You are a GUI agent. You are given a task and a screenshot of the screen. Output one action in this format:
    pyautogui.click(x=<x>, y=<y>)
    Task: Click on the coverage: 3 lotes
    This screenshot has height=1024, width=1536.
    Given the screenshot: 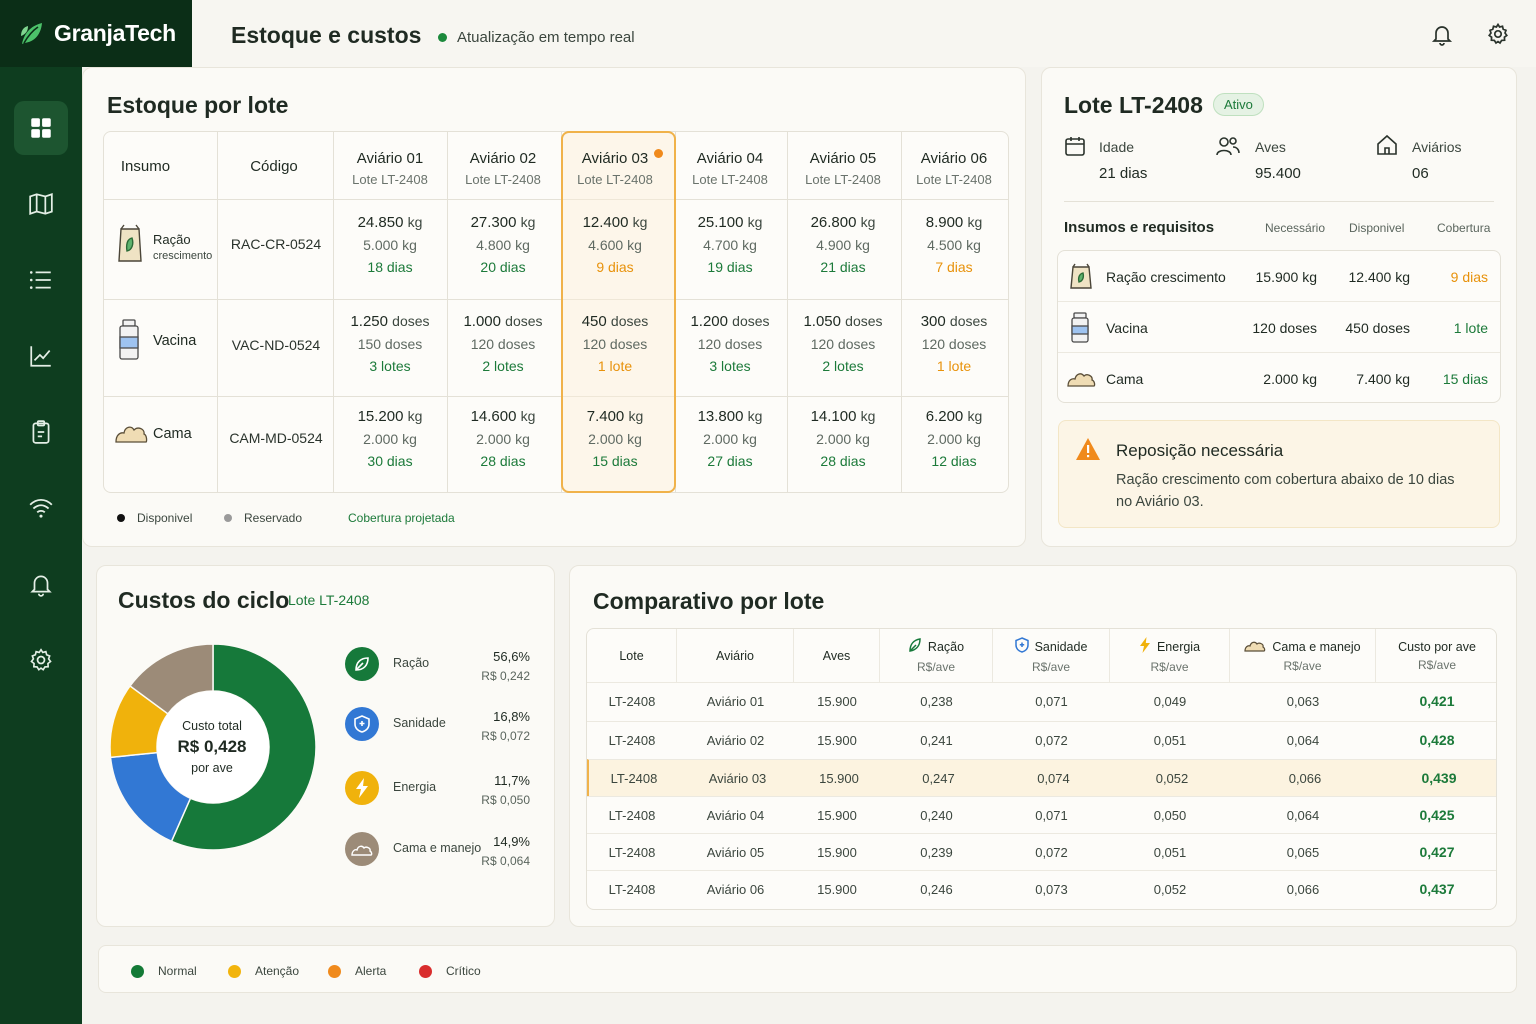 What is the action you would take?
    pyautogui.click(x=730, y=366)
    